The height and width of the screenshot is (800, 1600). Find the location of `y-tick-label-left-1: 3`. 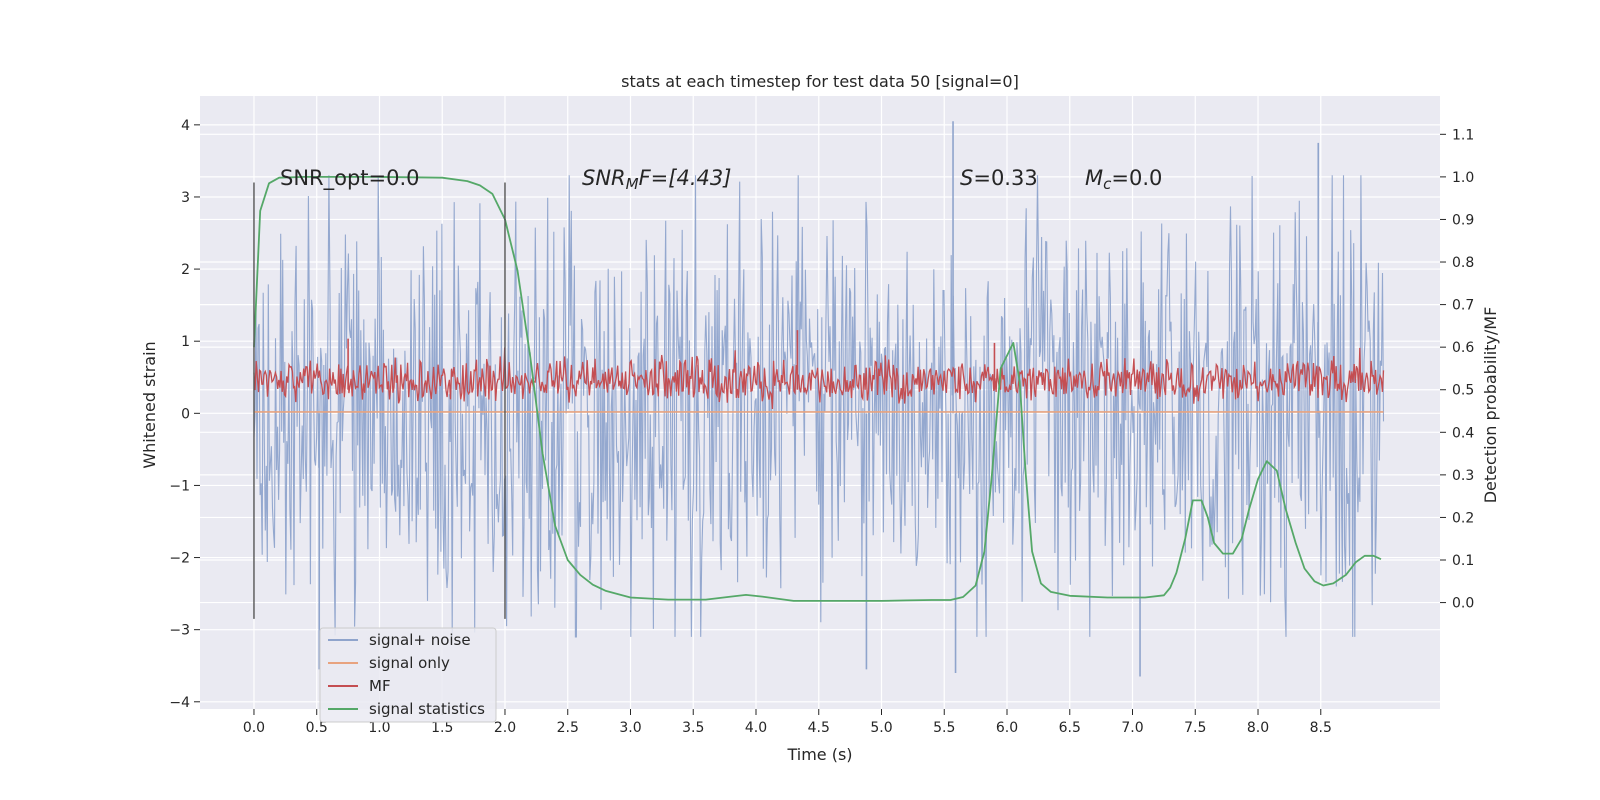

y-tick-label-left-1: 3 is located at coordinates (185, 198).